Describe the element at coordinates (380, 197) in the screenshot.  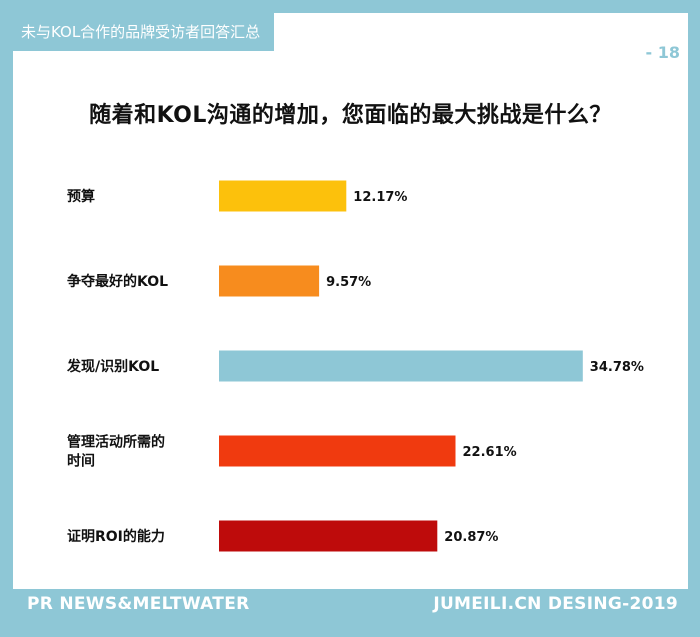
I see `bar-value-label: 12.17%` at that location.